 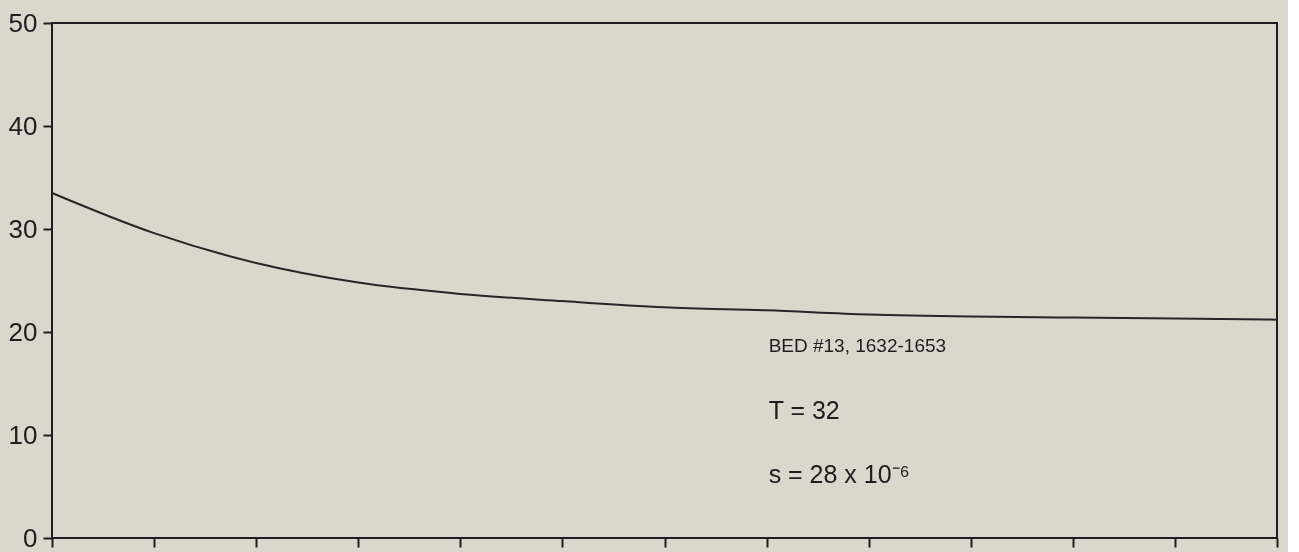 I want to click on annotation: s = 28 x 10⁻⁶, so click(x=839, y=474).